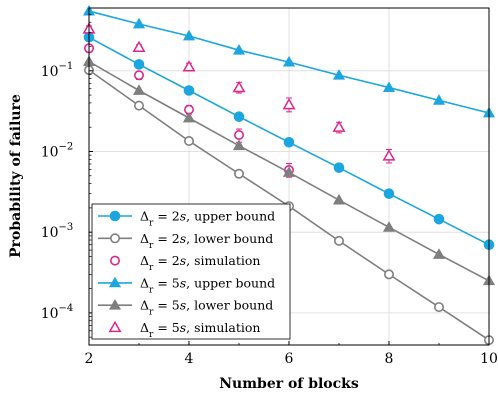  Describe the element at coordinates (207, 285) in the screenshot. I see `legend-label: Δr = 5s, upper bound` at that location.